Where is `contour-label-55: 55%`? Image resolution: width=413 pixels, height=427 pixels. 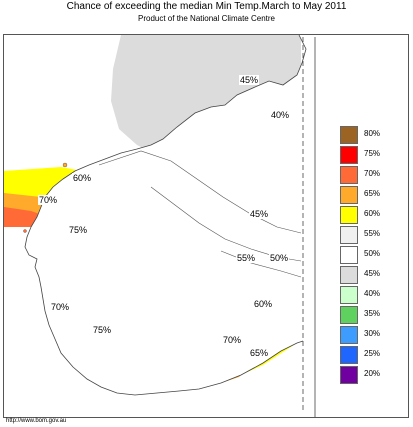 contour-label-55: 55% is located at coordinates (246, 258).